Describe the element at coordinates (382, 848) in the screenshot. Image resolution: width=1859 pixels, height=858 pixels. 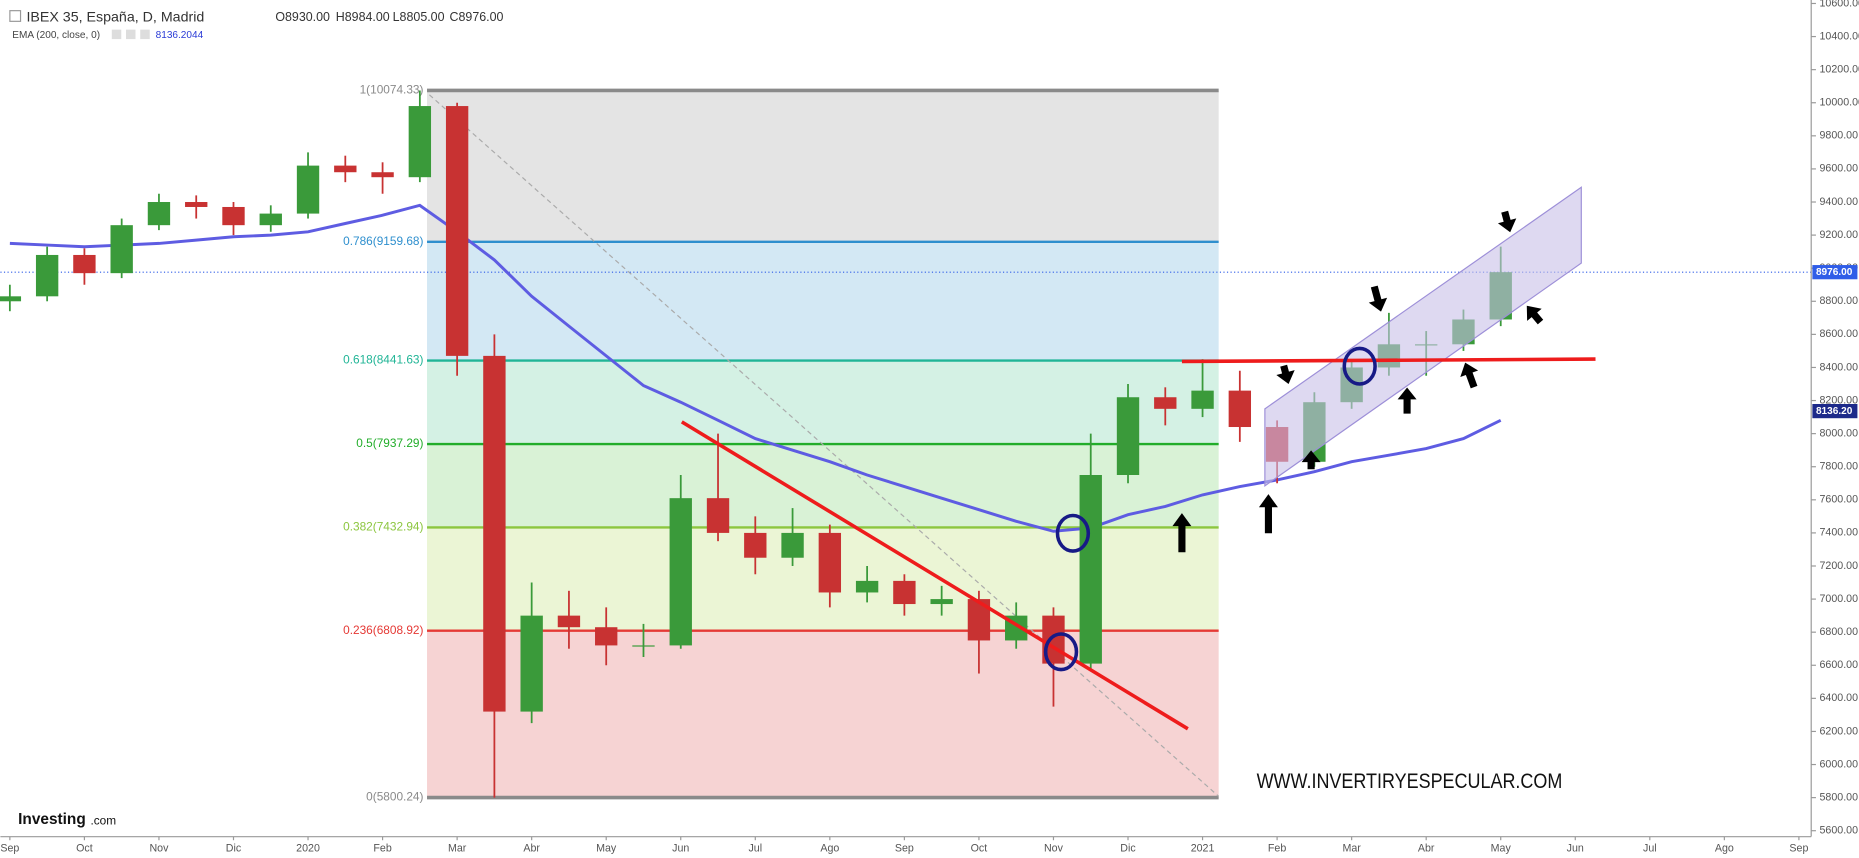
I see `x-tick-label: Feb` at that location.